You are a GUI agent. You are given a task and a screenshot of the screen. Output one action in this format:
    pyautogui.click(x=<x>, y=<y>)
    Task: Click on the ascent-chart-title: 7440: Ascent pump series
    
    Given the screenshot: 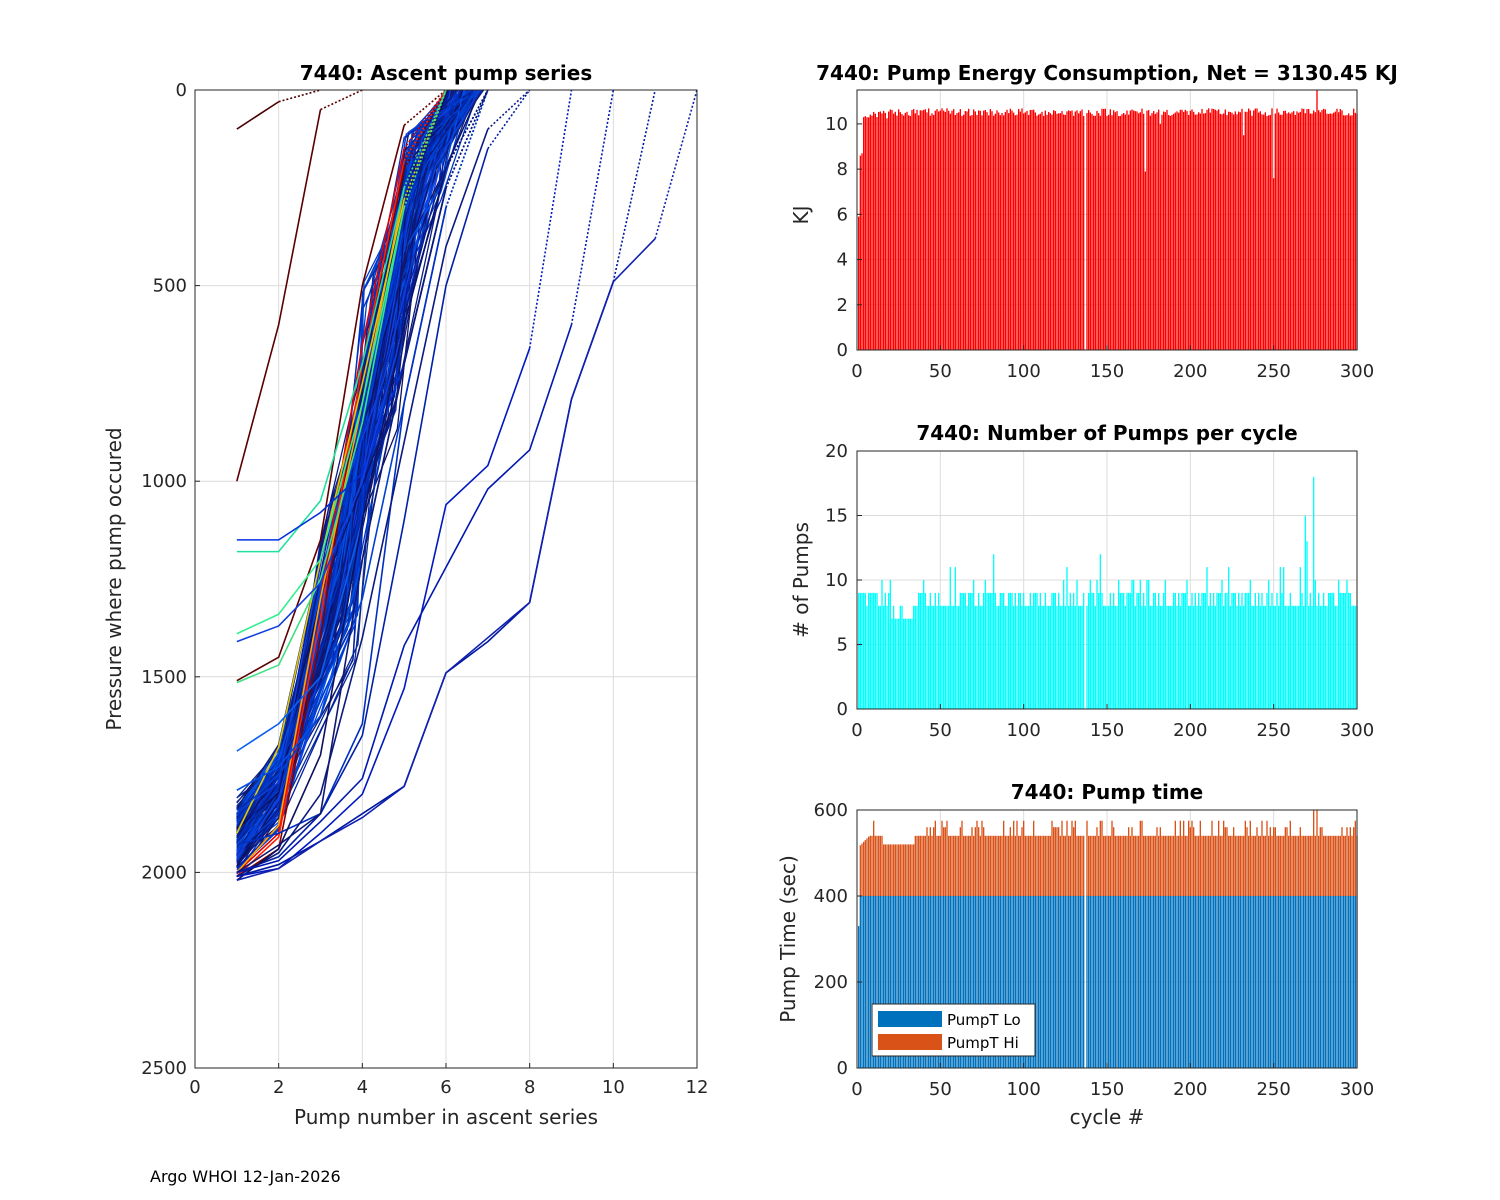 What is the action you would take?
    pyautogui.click(x=446, y=73)
    